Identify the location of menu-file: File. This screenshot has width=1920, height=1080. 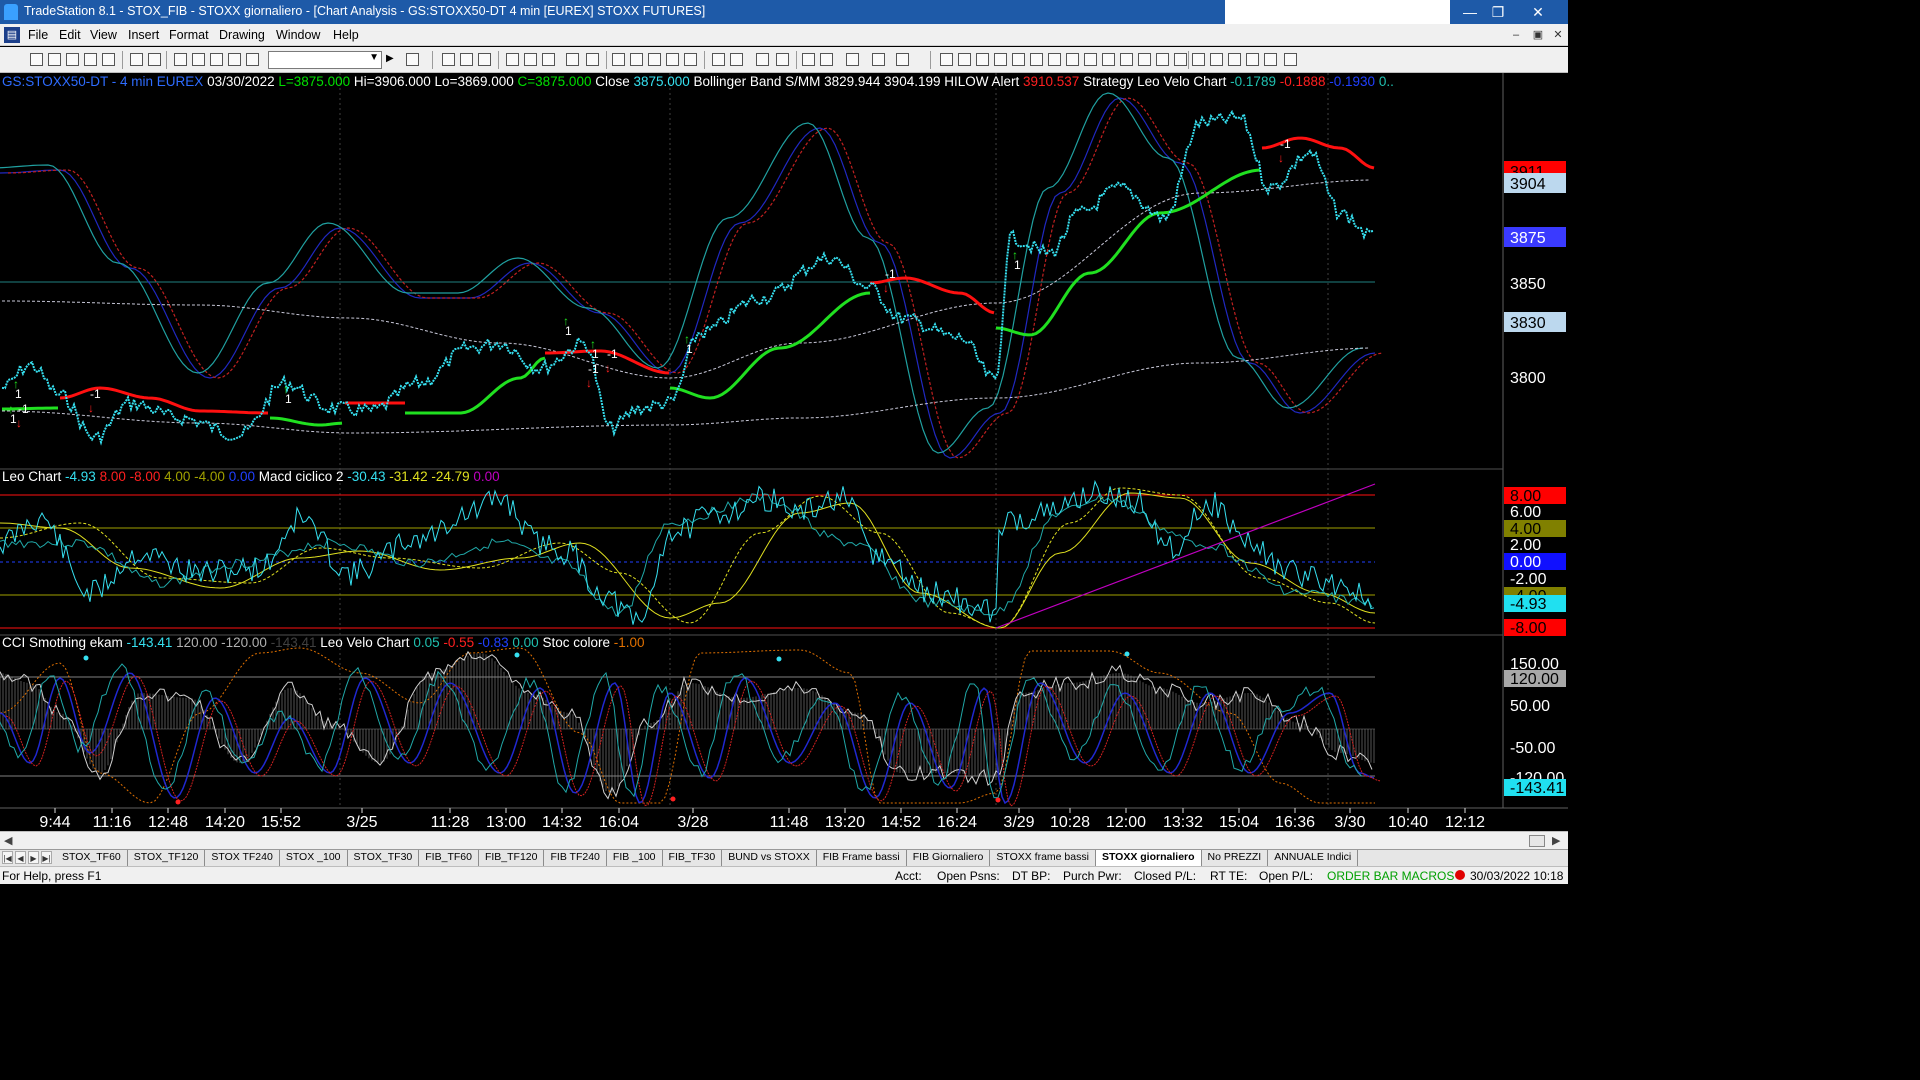
(38, 35).